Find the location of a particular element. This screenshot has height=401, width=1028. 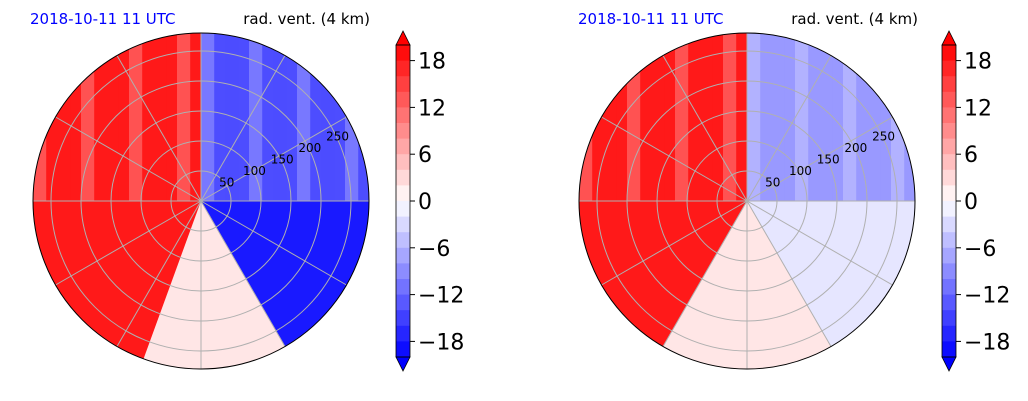

radial-labels-right: 50 100 150 200 250 is located at coordinates (830, 160).